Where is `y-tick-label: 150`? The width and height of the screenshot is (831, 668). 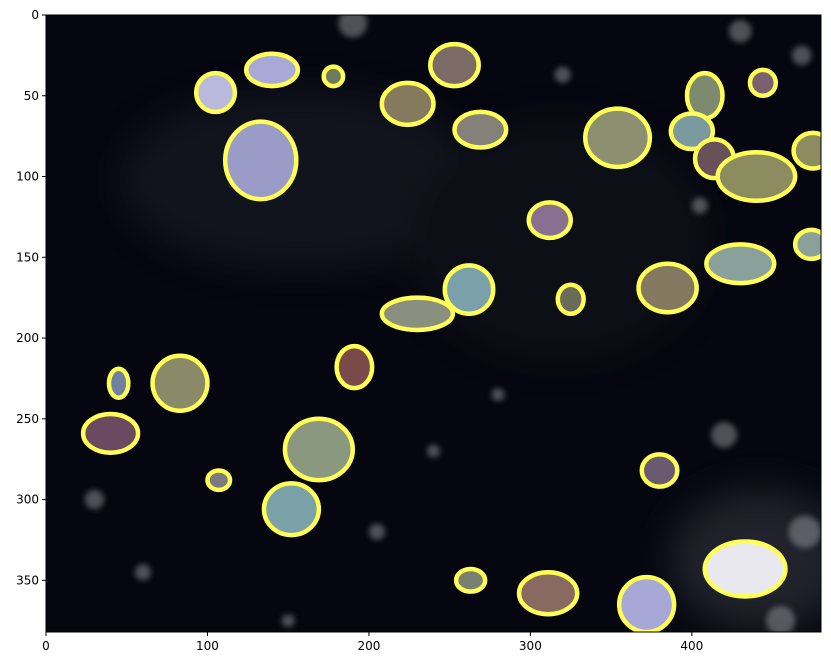 y-tick-label: 150 is located at coordinates (27, 257).